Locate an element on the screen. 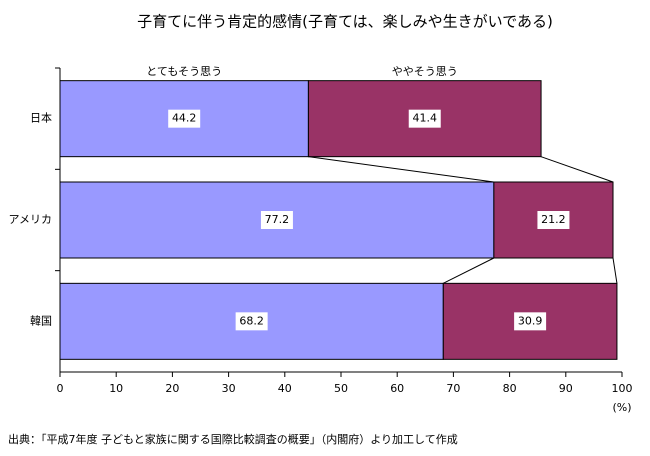  x-tick-label: 20 is located at coordinates (172, 388).